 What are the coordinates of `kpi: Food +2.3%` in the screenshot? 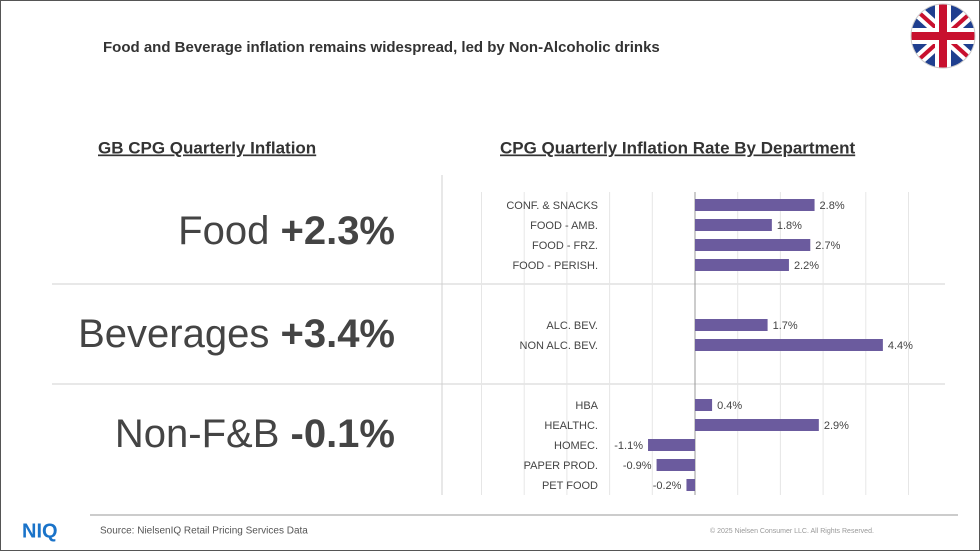 It's located at (286, 231).